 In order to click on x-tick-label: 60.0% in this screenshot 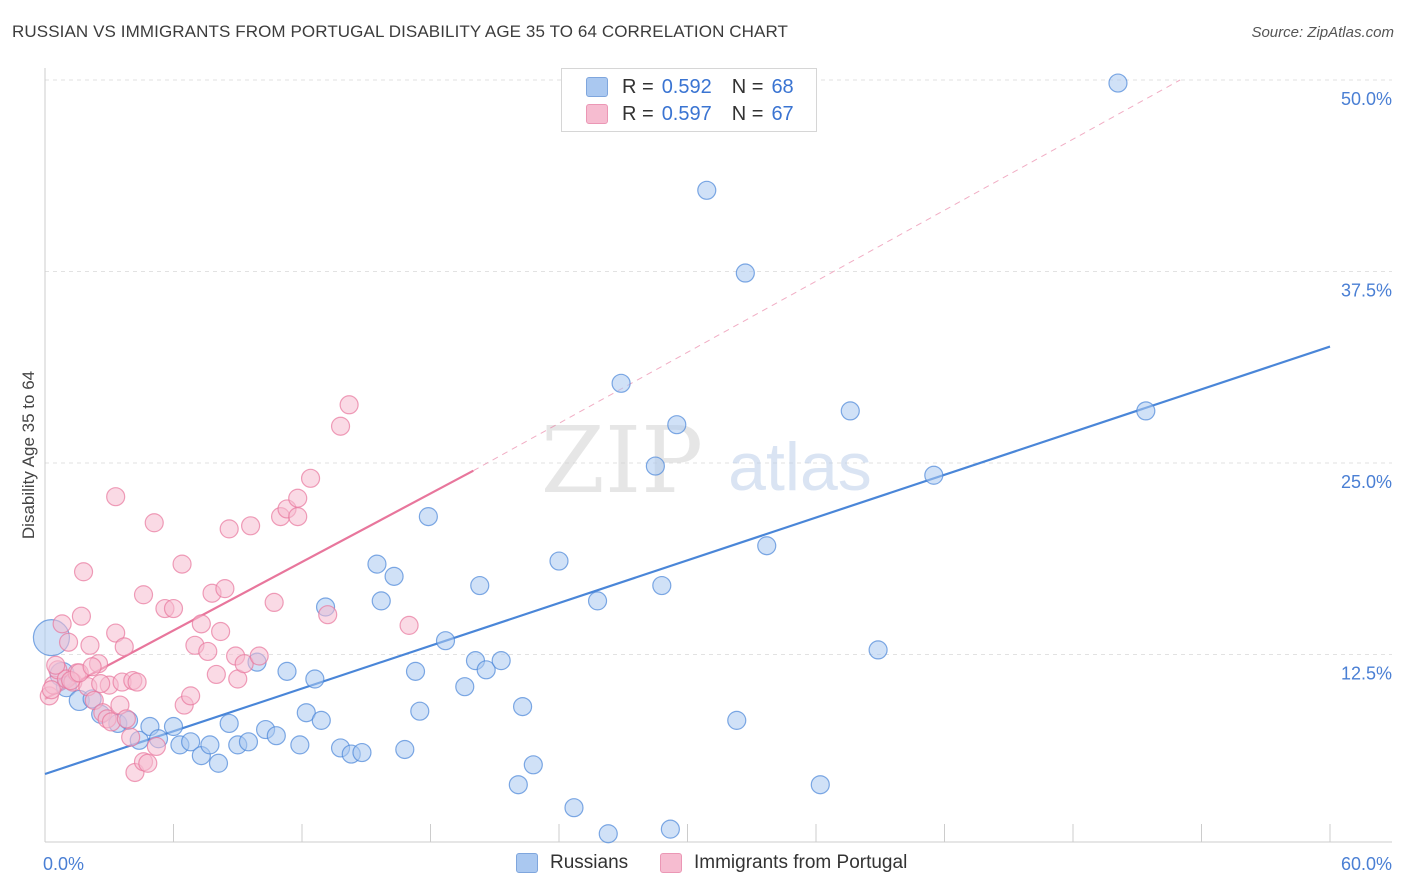, I will do `click(1366, 864)`.